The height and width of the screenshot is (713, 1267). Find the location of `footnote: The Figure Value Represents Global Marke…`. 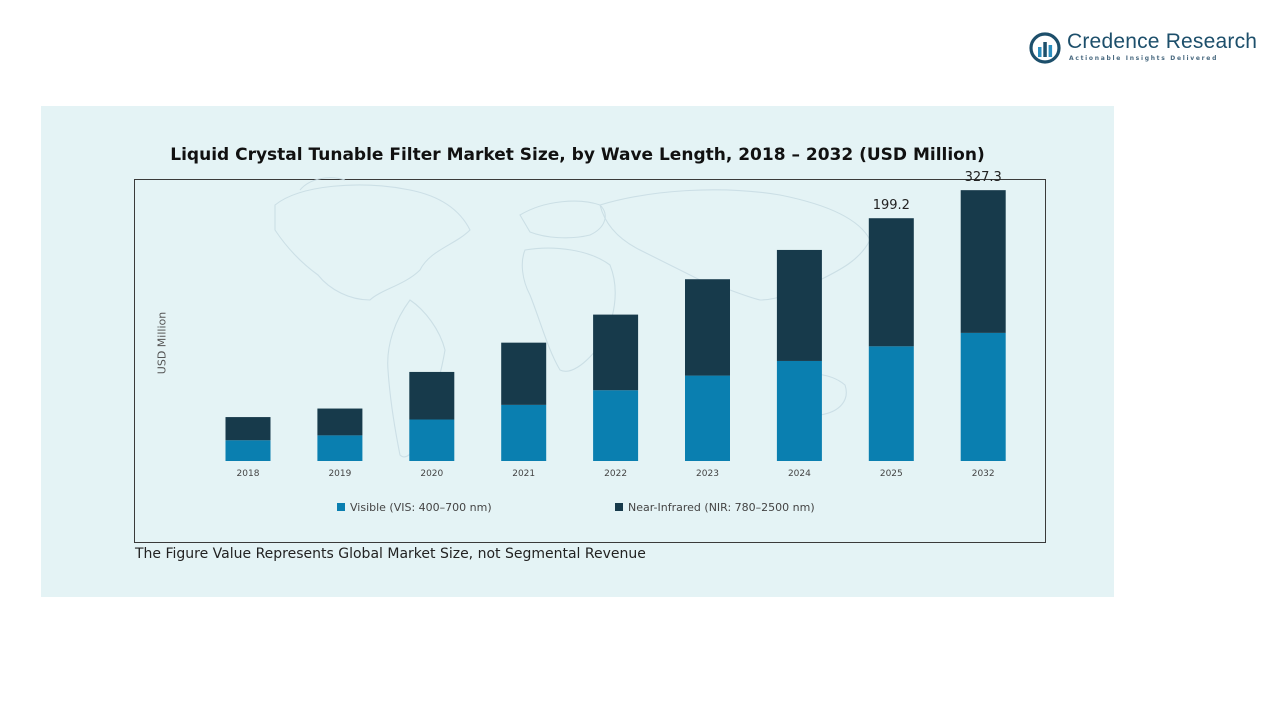

footnote: The Figure Value Represents Global Marke… is located at coordinates (390, 554).